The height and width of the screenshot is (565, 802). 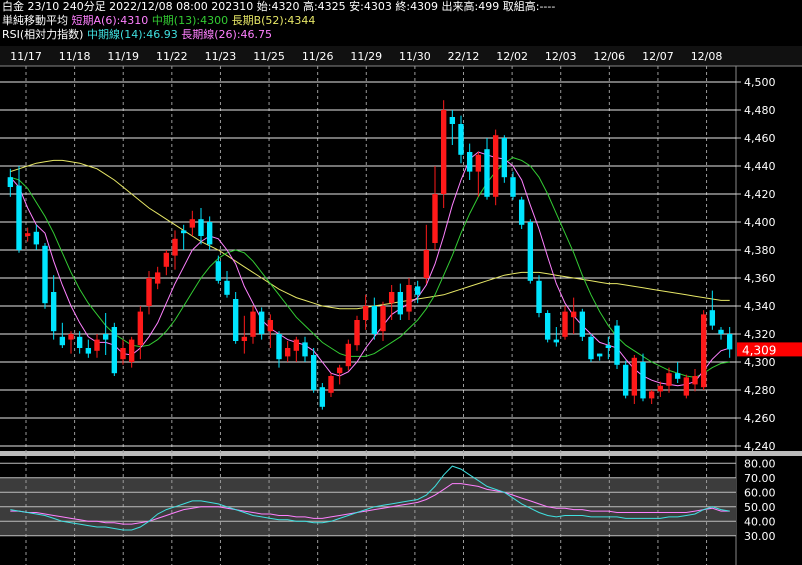 I want to click on x-tick-label: 12/03, so click(x=561, y=56).